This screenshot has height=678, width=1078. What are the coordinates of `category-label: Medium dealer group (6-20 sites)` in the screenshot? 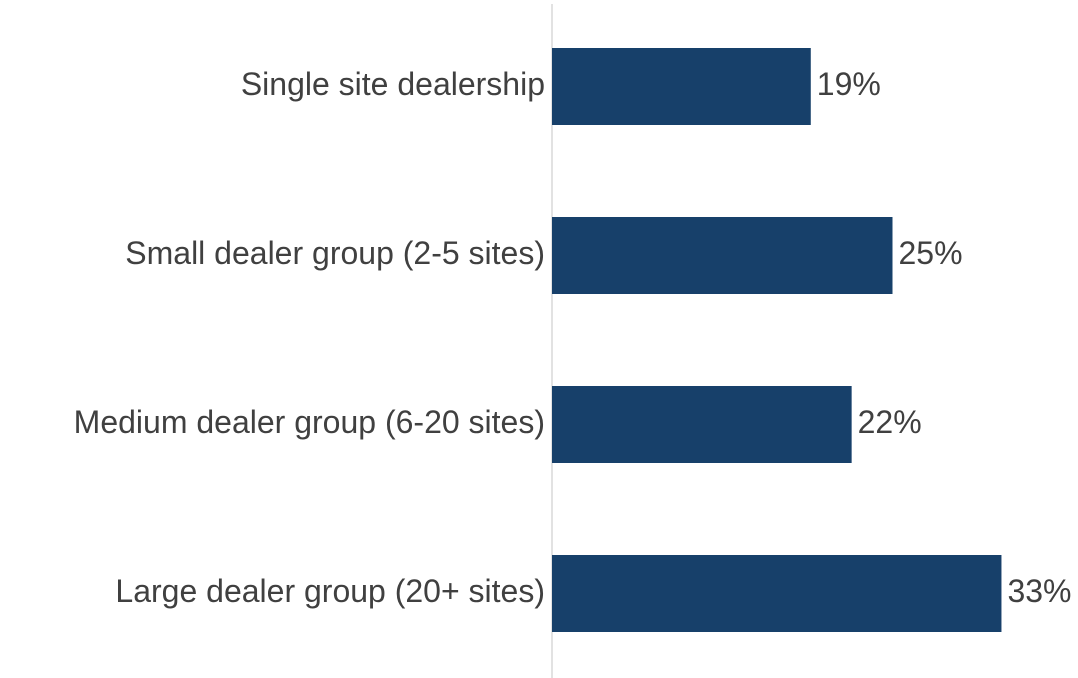 It's located at (309, 422).